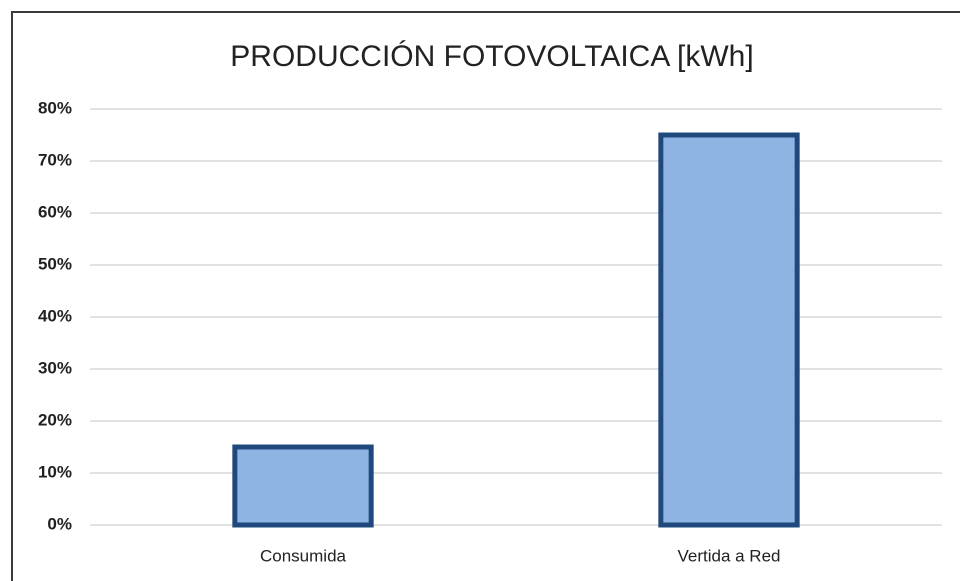 Image resolution: width=960 pixels, height=581 pixels. Describe the element at coordinates (55, 315) in the screenshot. I see `y-tick-label: 40%` at that location.